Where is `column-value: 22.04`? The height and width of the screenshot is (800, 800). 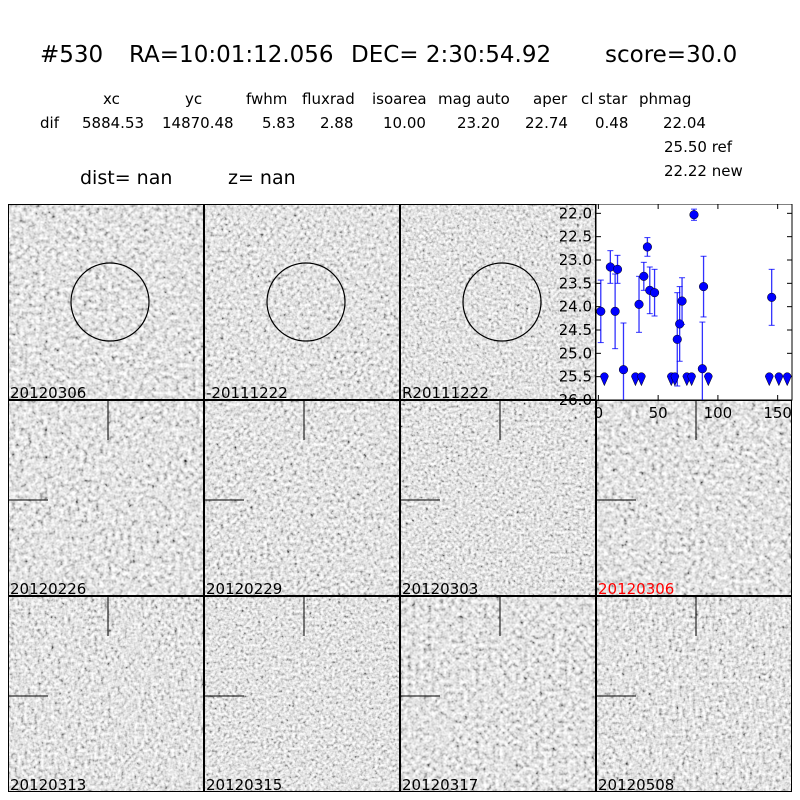
column-value: 22.04 is located at coordinates (684, 123).